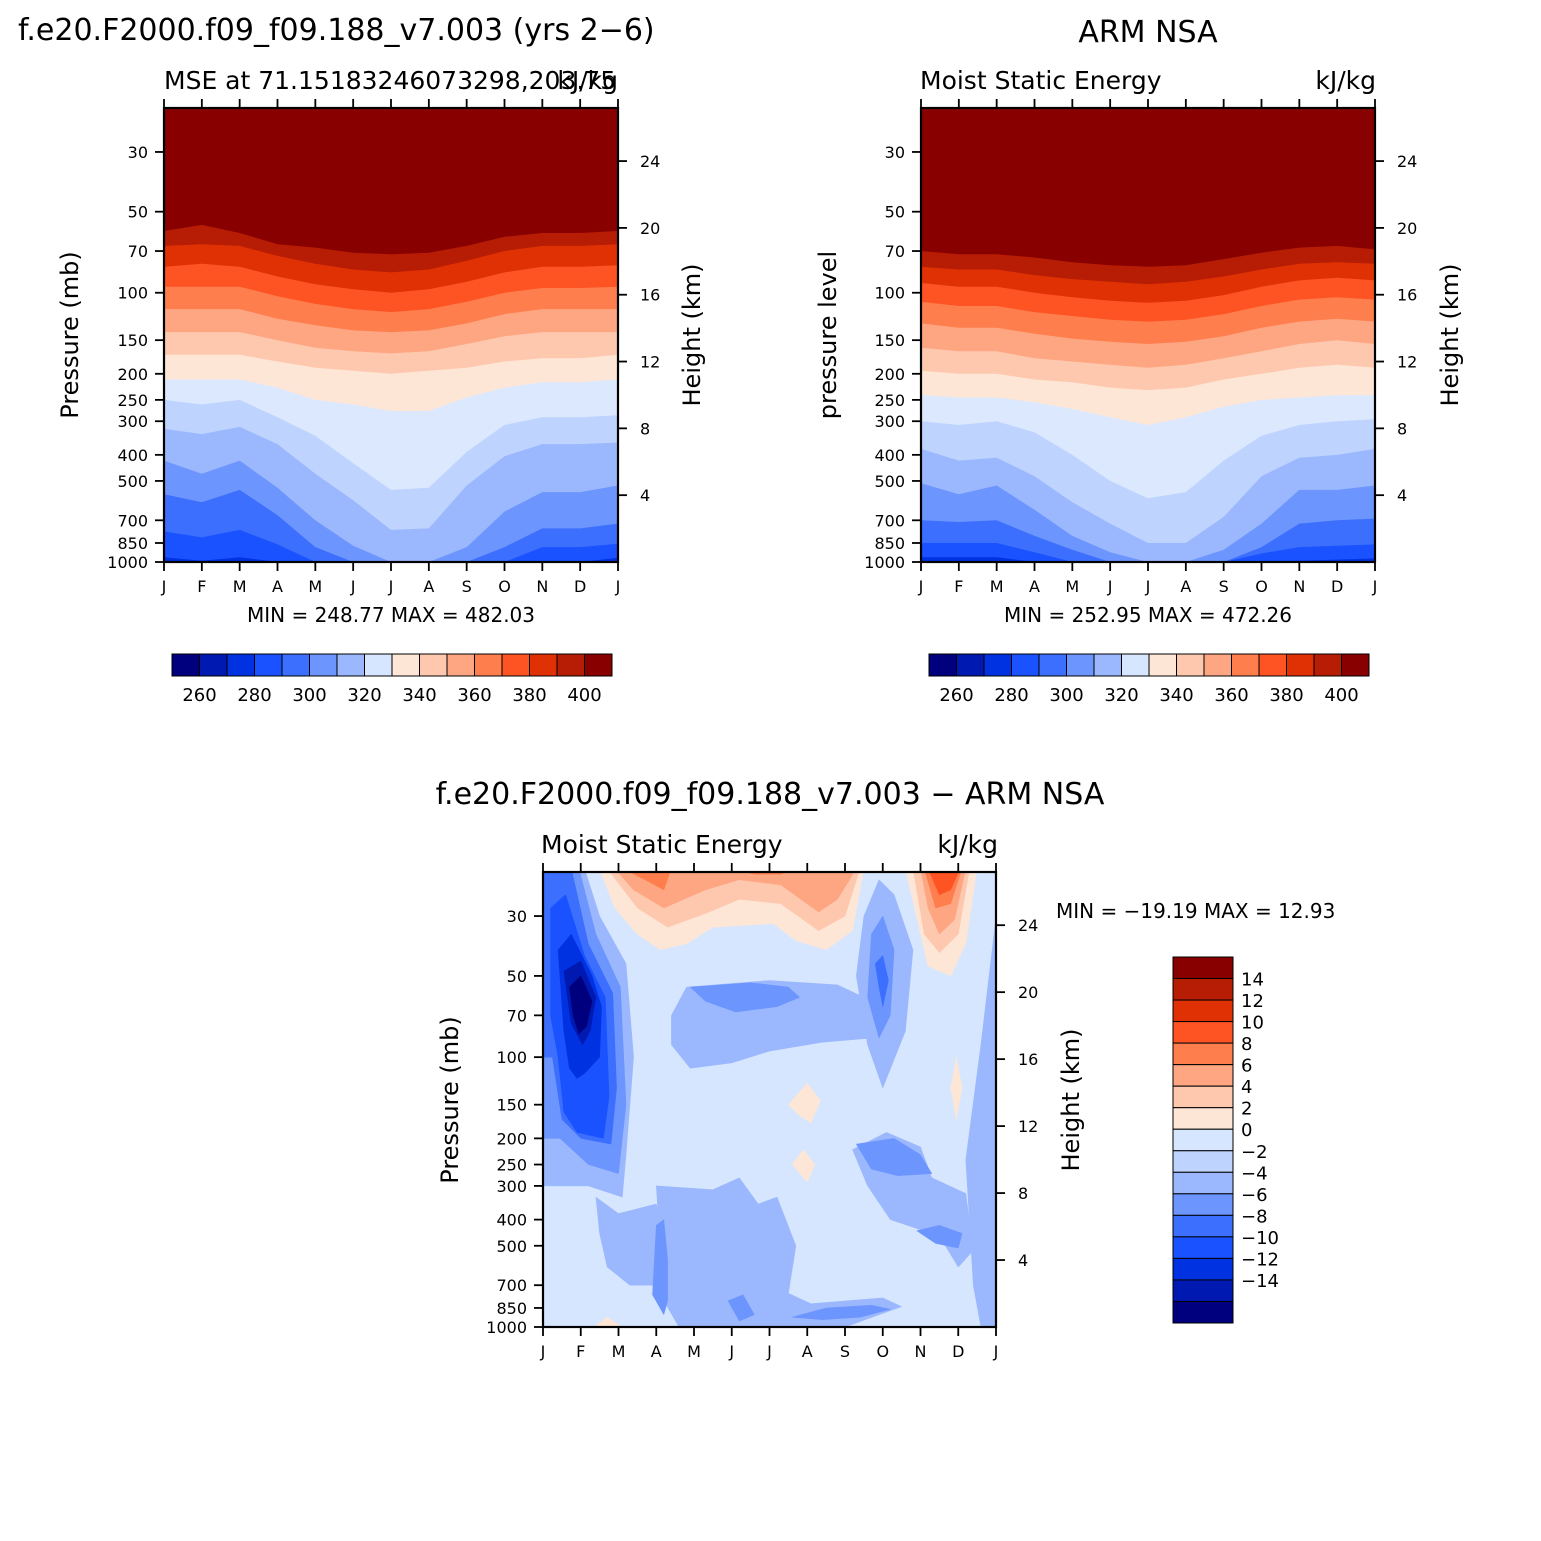  Describe the element at coordinates (132, 481) in the screenshot. I see `y-tick-label: 500` at that location.